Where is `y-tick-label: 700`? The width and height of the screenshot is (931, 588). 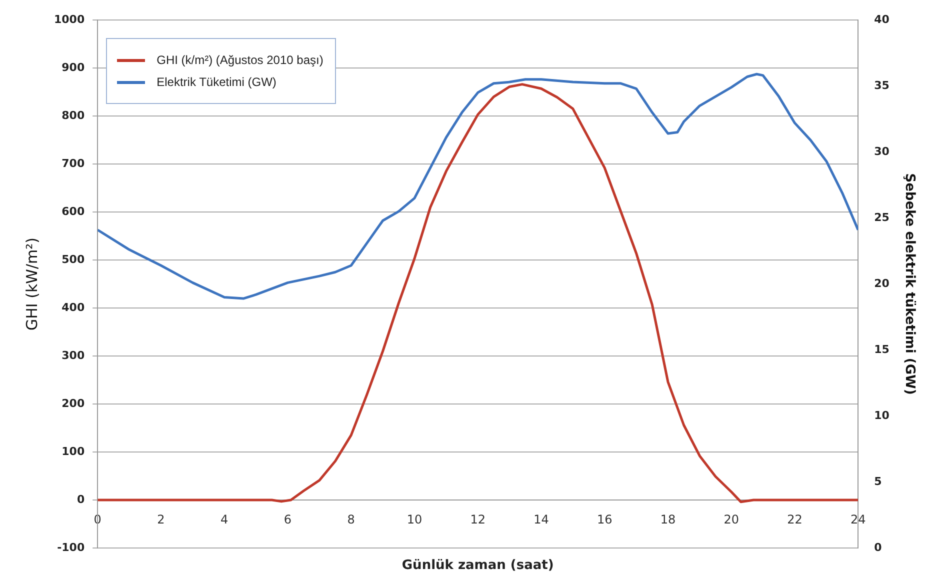 y-tick-label: 700 is located at coordinates (73, 163).